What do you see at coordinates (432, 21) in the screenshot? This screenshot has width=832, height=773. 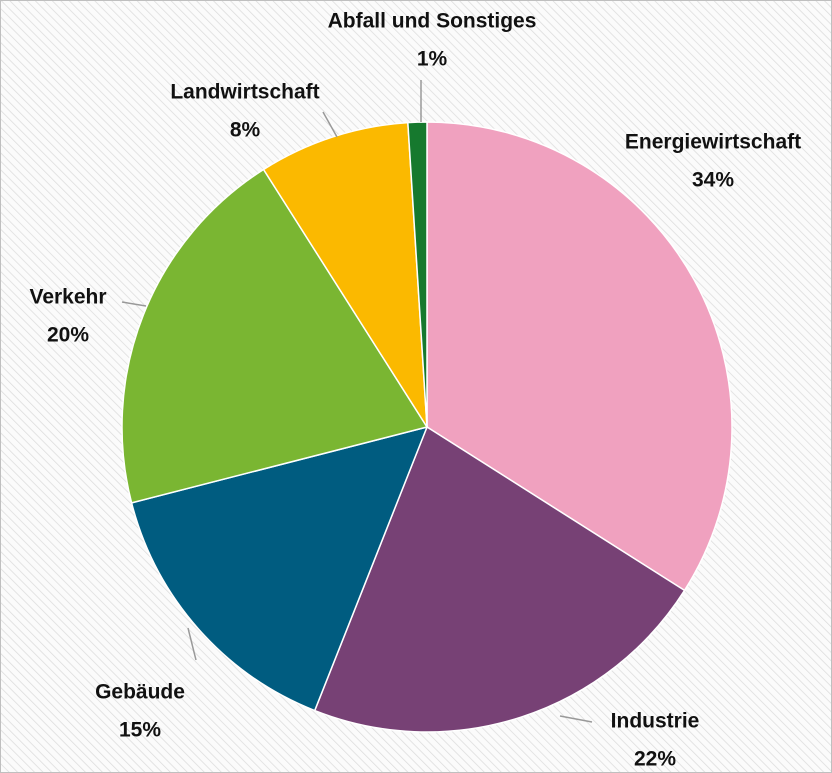 I see `slice-label: Abfall und Sonstiges` at bounding box center [432, 21].